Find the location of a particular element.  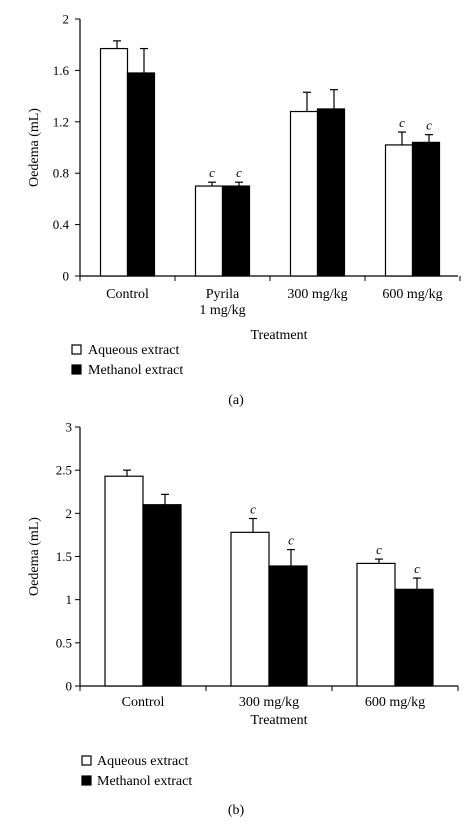

y-tick-label: 1.6 is located at coordinates (61, 70).